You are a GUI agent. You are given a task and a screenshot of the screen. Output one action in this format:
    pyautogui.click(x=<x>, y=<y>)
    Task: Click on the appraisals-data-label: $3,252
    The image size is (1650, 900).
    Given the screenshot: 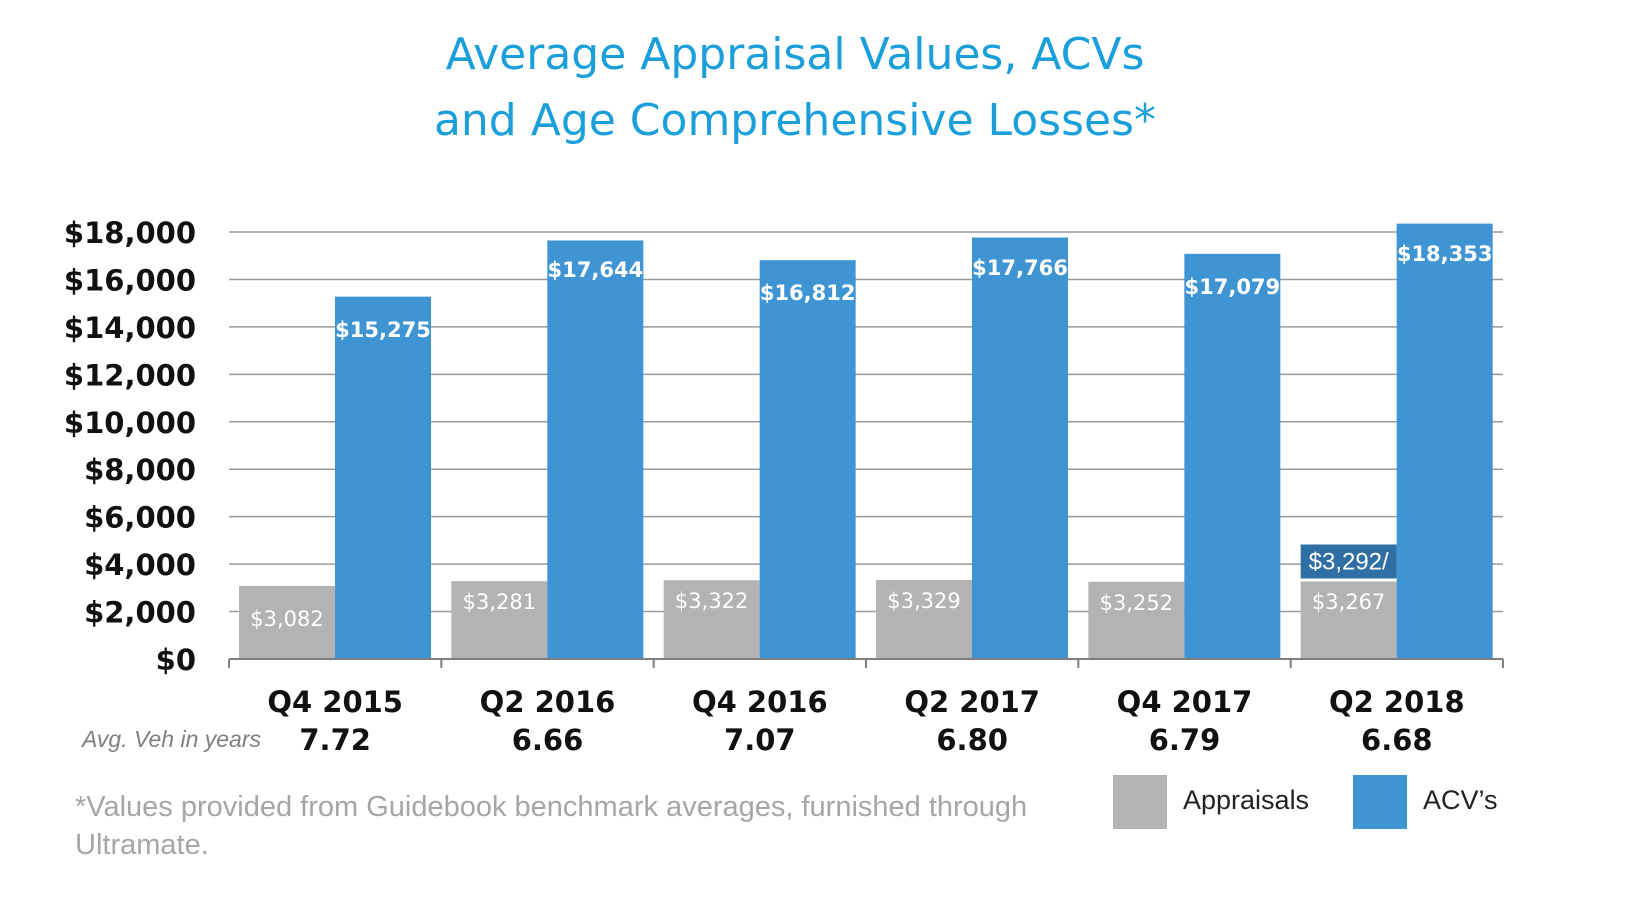 What is the action you would take?
    pyautogui.click(x=1136, y=603)
    